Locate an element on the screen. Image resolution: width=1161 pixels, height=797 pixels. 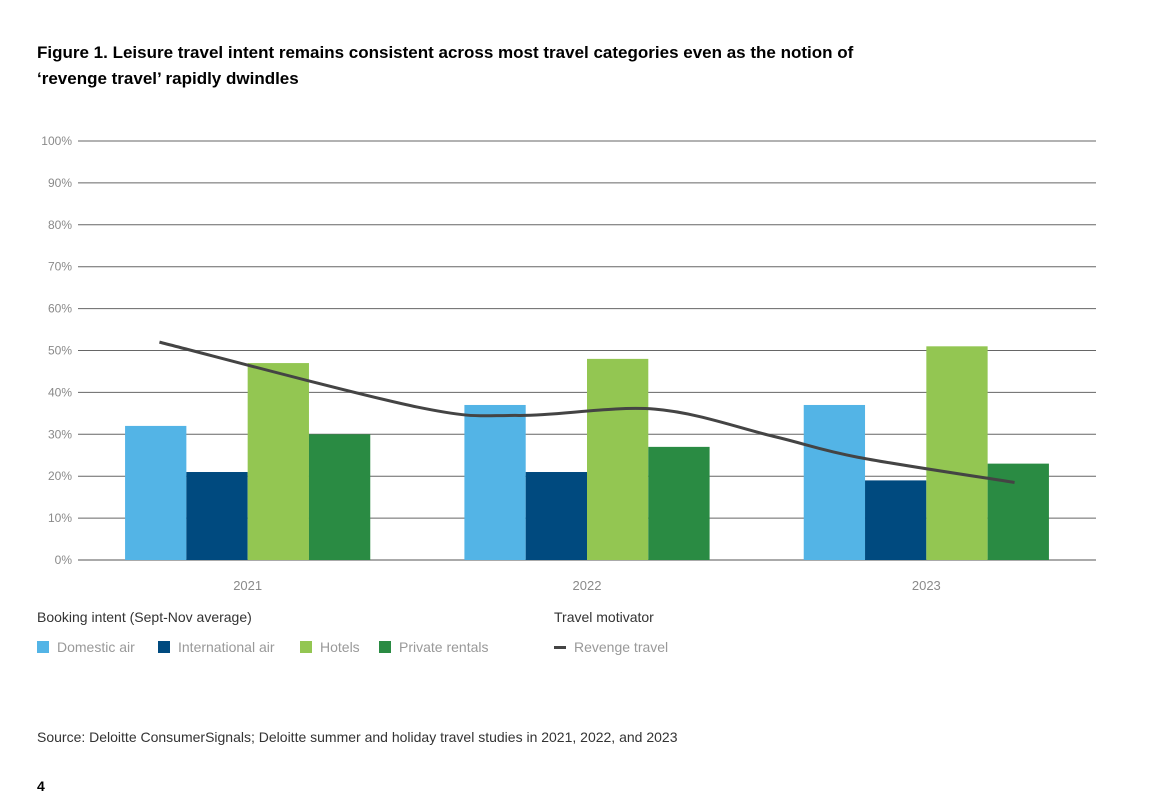
legend-item: Domestic air is located at coordinates (86, 647).